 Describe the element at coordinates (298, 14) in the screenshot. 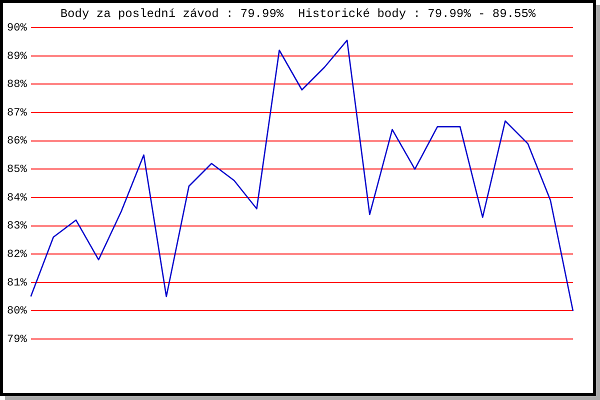

I see `chart-title: Body za poslední závod : 79.99% Historické body : 79.99% - 89.55%` at that location.